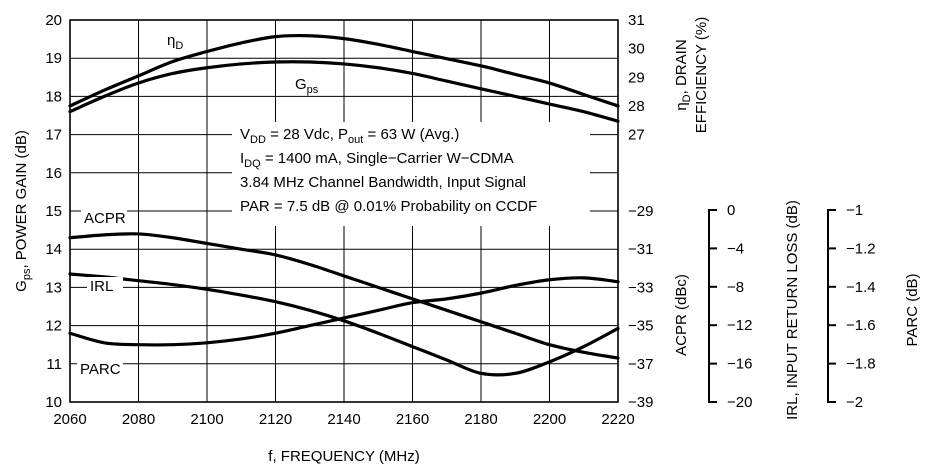 The height and width of the screenshot is (469, 926). What do you see at coordinates (307, 86) in the screenshot?
I see `series-label-gps: Gps` at bounding box center [307, 86].